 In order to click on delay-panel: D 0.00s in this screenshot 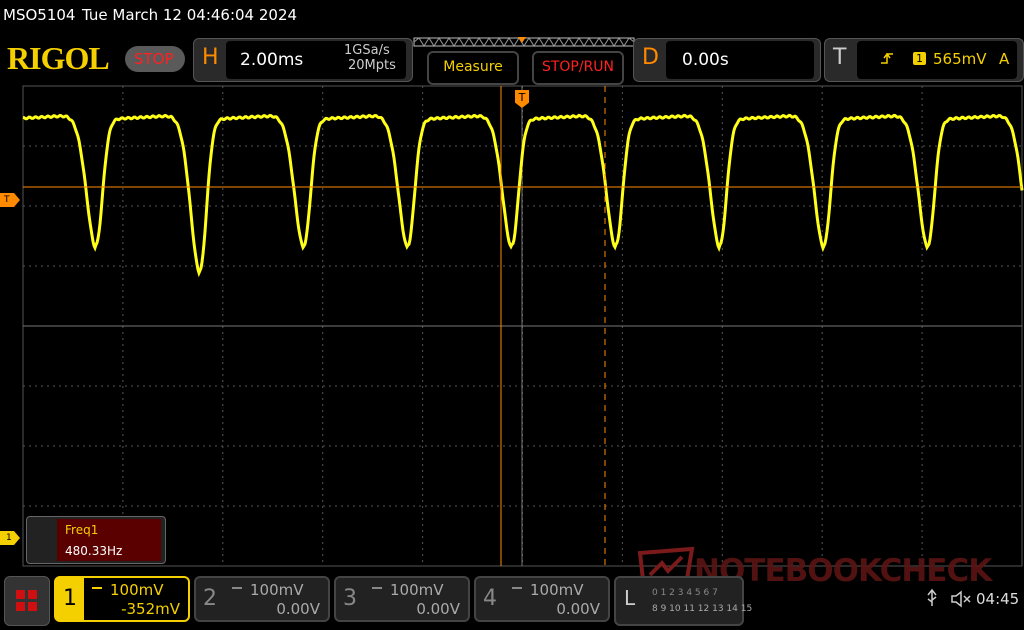, I will do `click(727, 60)`.